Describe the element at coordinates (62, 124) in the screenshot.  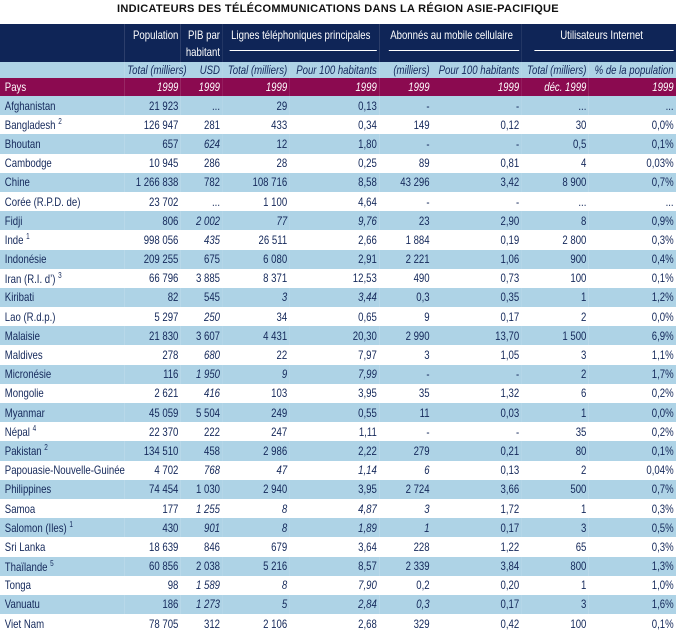
I see `country-cell: Bangladesh 2` at that location.